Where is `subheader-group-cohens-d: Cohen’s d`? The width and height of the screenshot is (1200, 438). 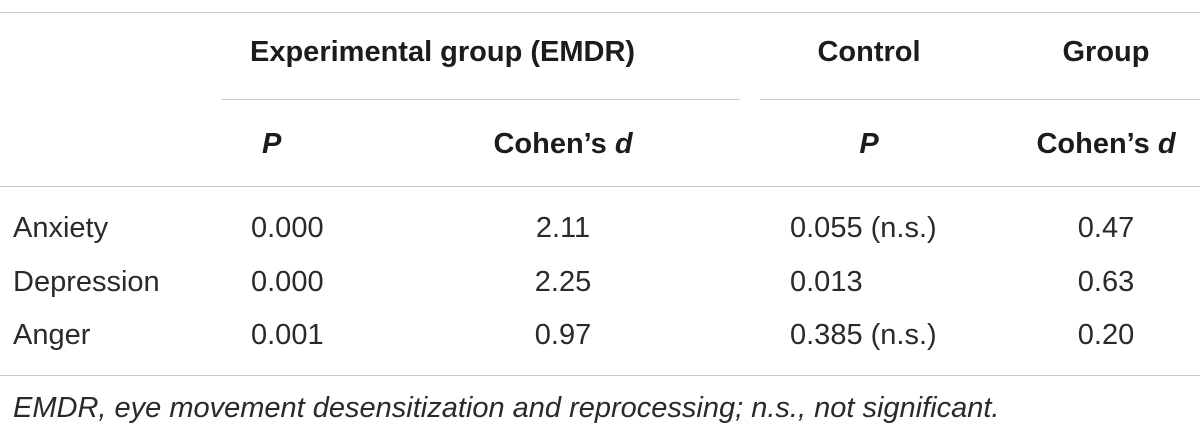
subheader-group-cohens-d: Cohen’s d is located at coordinates (1105, 144).